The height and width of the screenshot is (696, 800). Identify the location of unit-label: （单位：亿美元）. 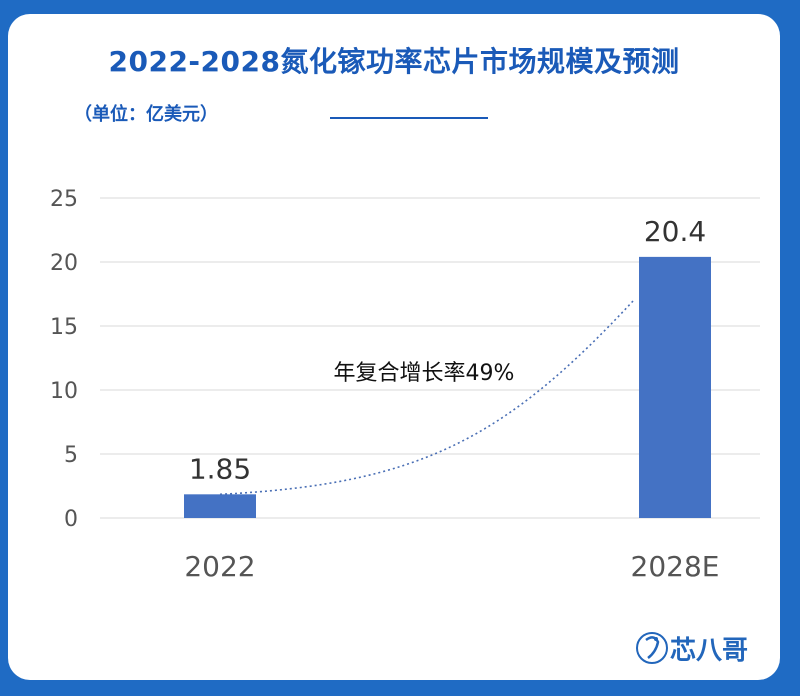
(146, 114).